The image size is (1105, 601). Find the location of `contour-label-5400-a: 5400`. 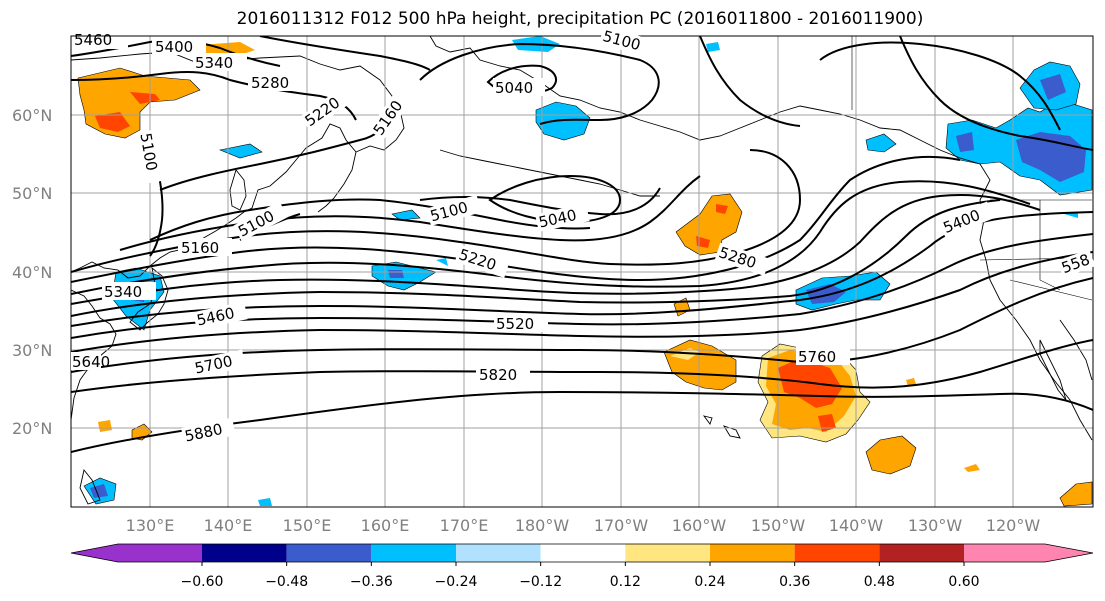

contour-label-5400-a: 5400 is located at coordinates (174, 47).